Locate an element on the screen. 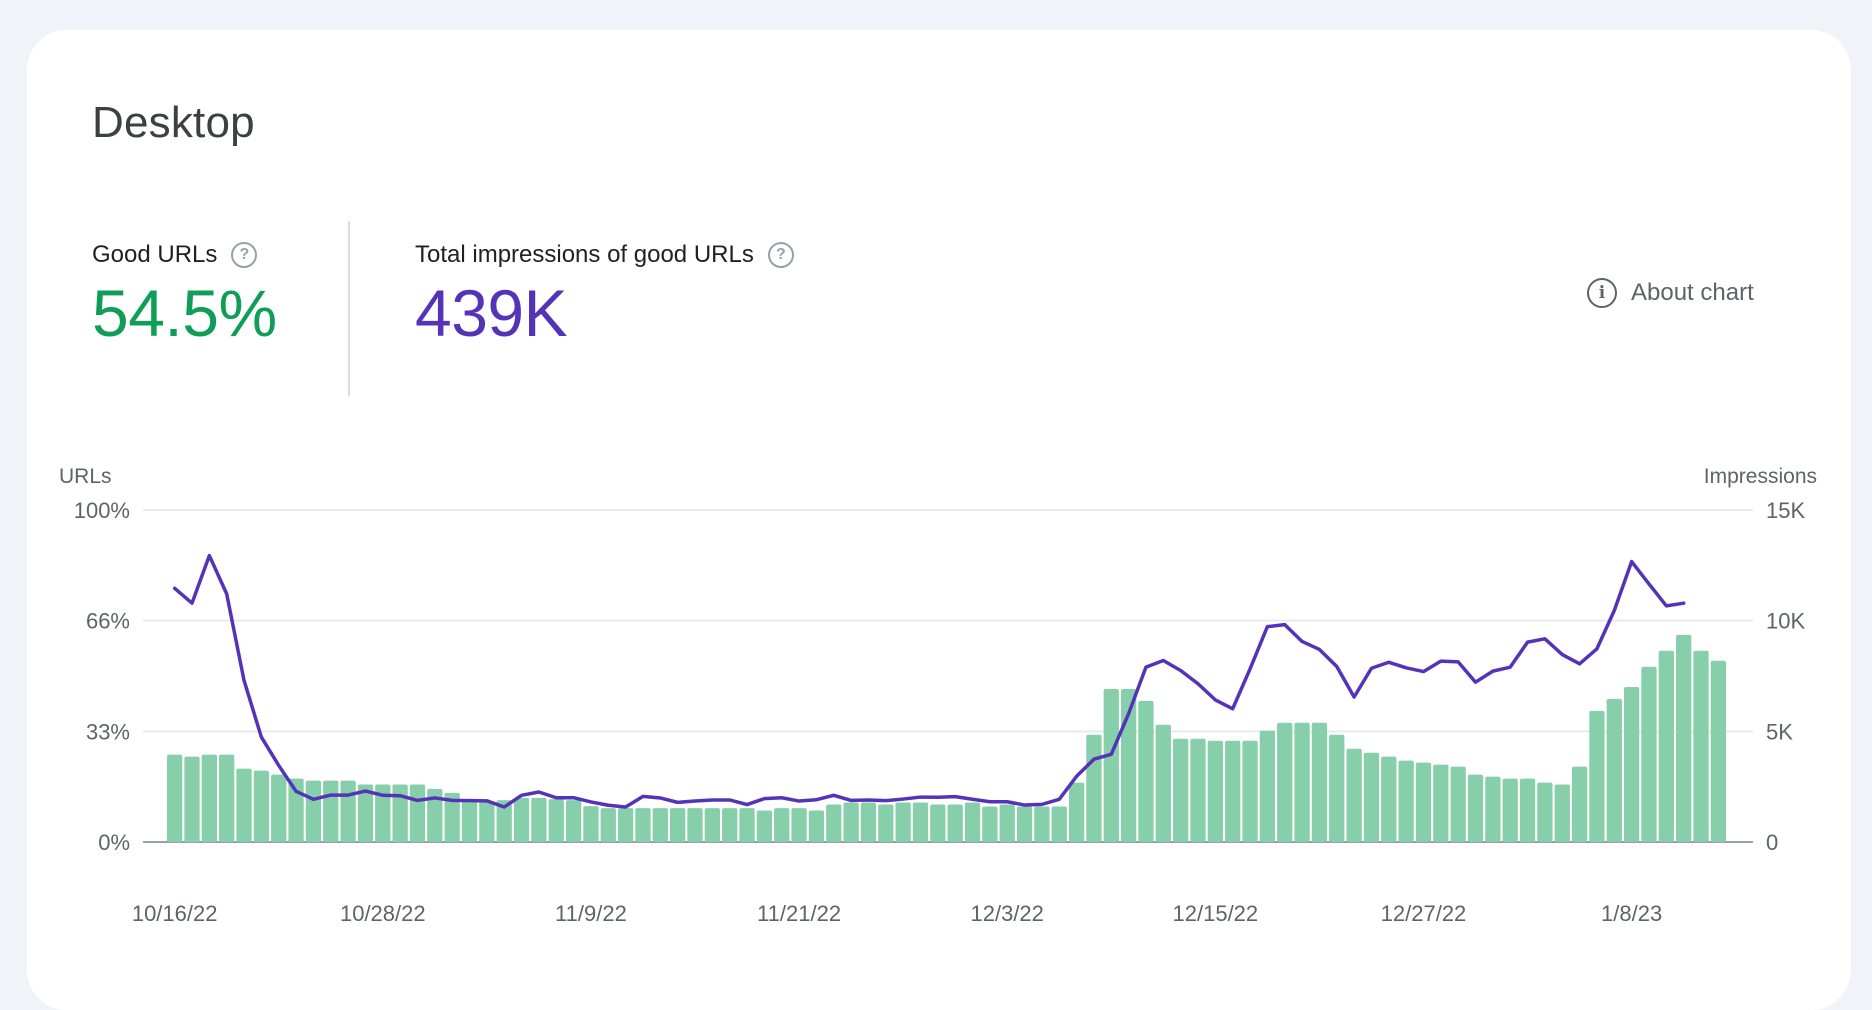 This screenshot has width=1872, height=1010. x-tick-label: 10/16/22 is located at coordinates (175, 913).